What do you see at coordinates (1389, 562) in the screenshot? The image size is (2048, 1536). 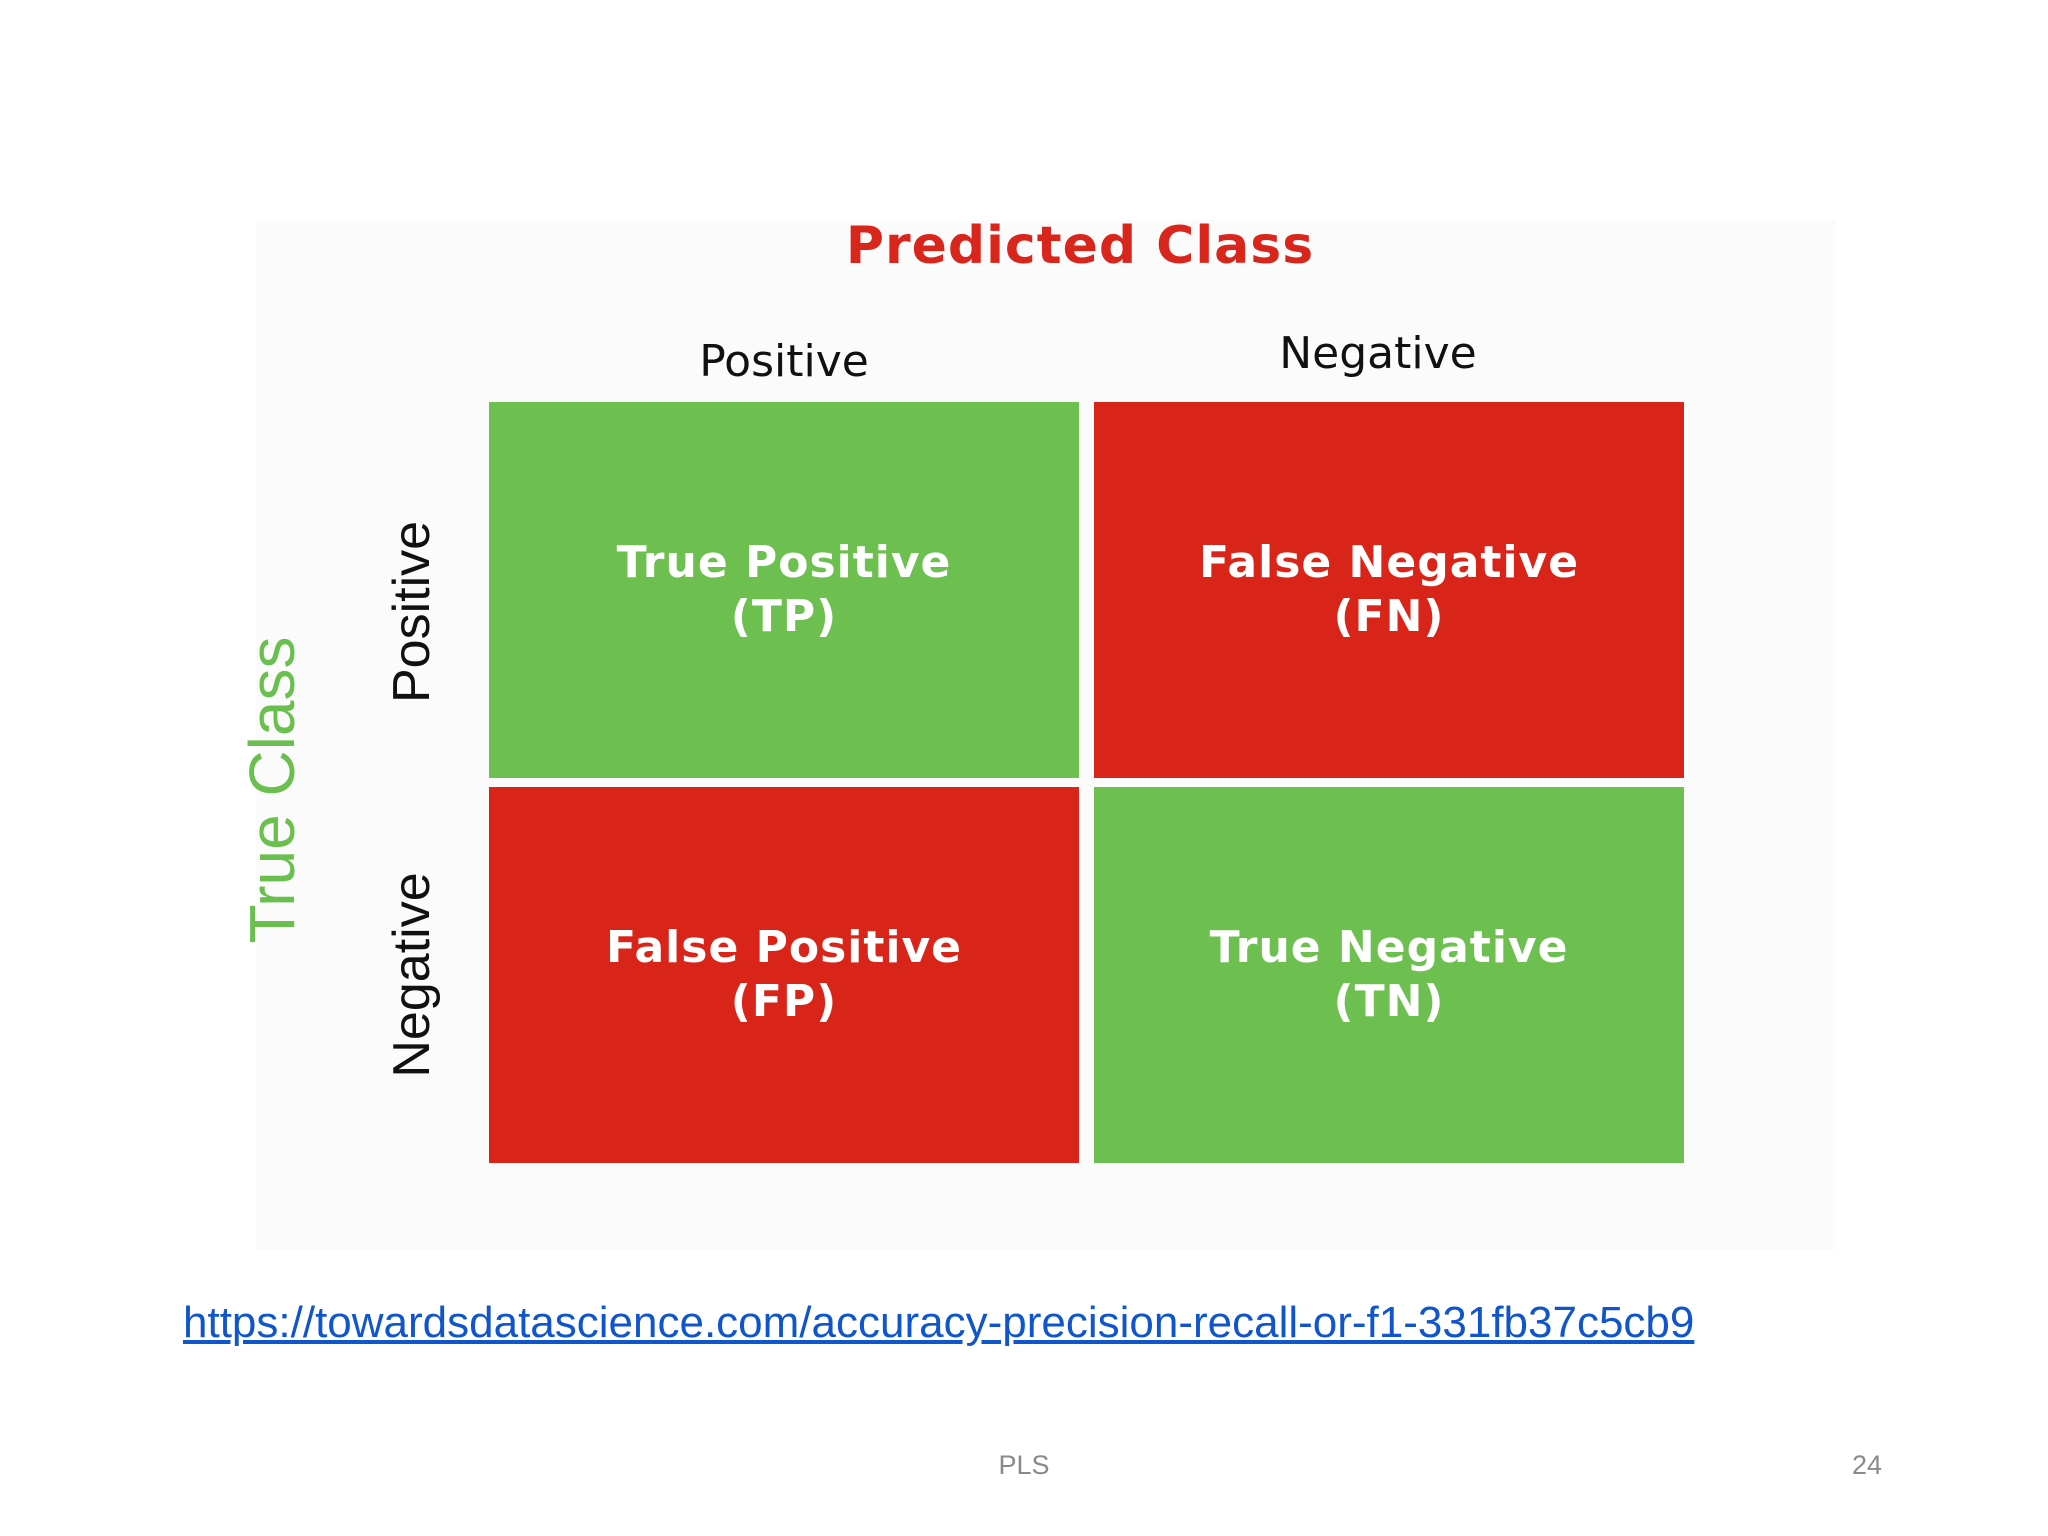 I see `cell-false-negative-label: False Negative` at bounding box center [1389, 562].